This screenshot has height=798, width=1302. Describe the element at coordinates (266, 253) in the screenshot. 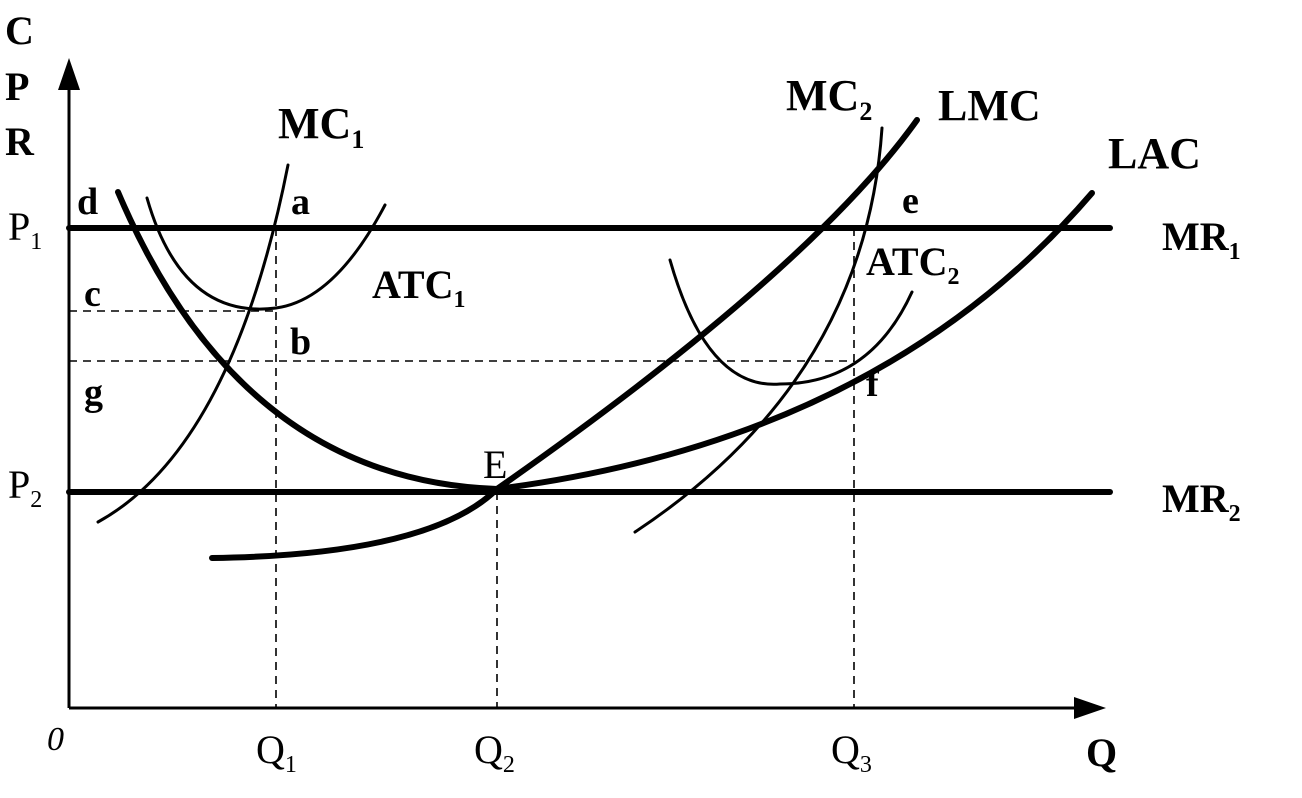

I see `atc1-curve` at that location.